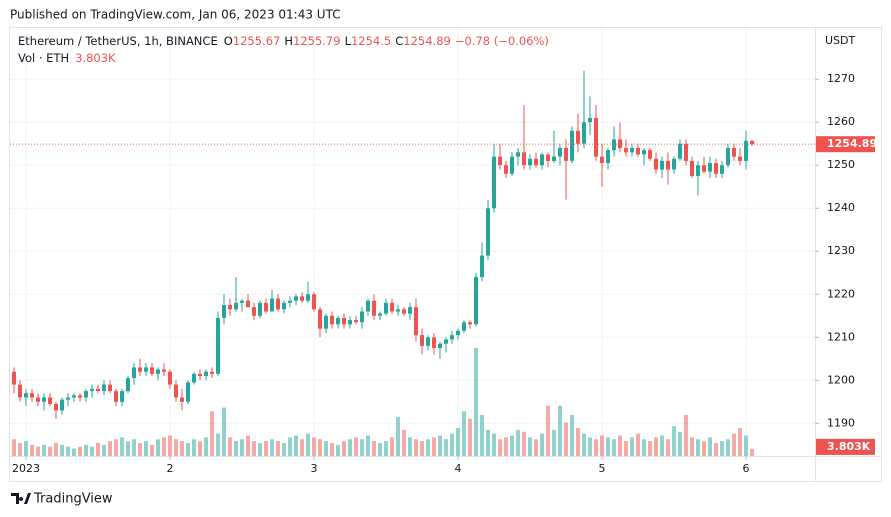 This screenshot has height=517, width=891. I want to click on legend-title: Ethereum / TetherUS, 1h, BINANCE, so click(118, 41).